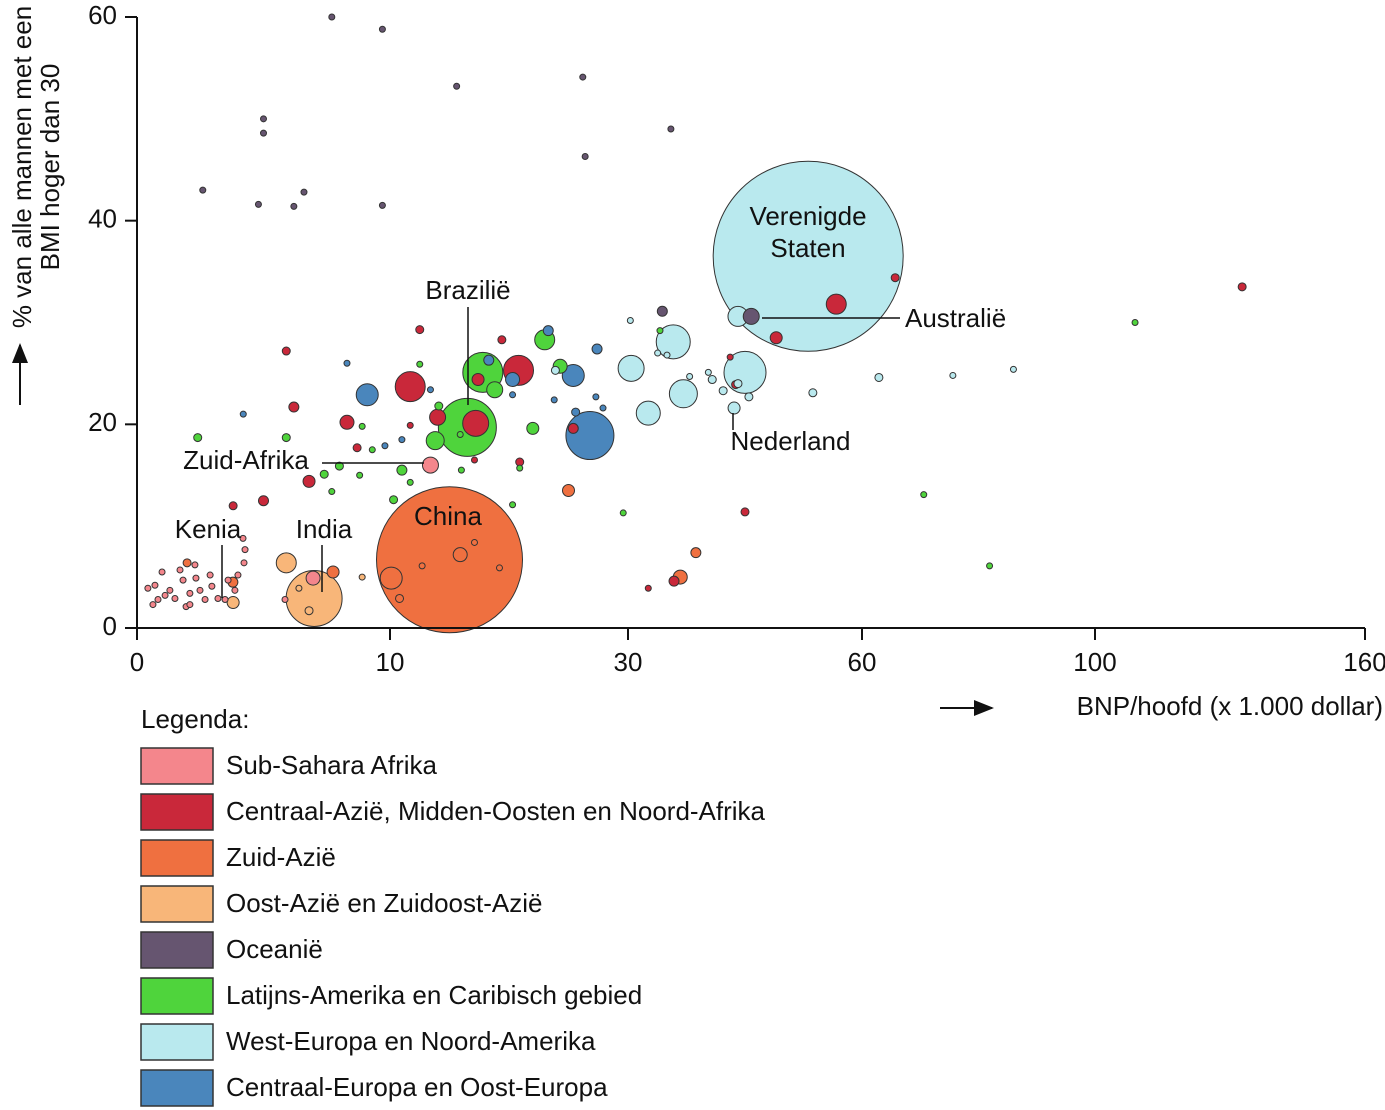 This screenshot has width=1385, height=1110. What do you see at coordinates (324, 529) in the screenshot?
I see `annotation: India` at bounding box center [324, 529].